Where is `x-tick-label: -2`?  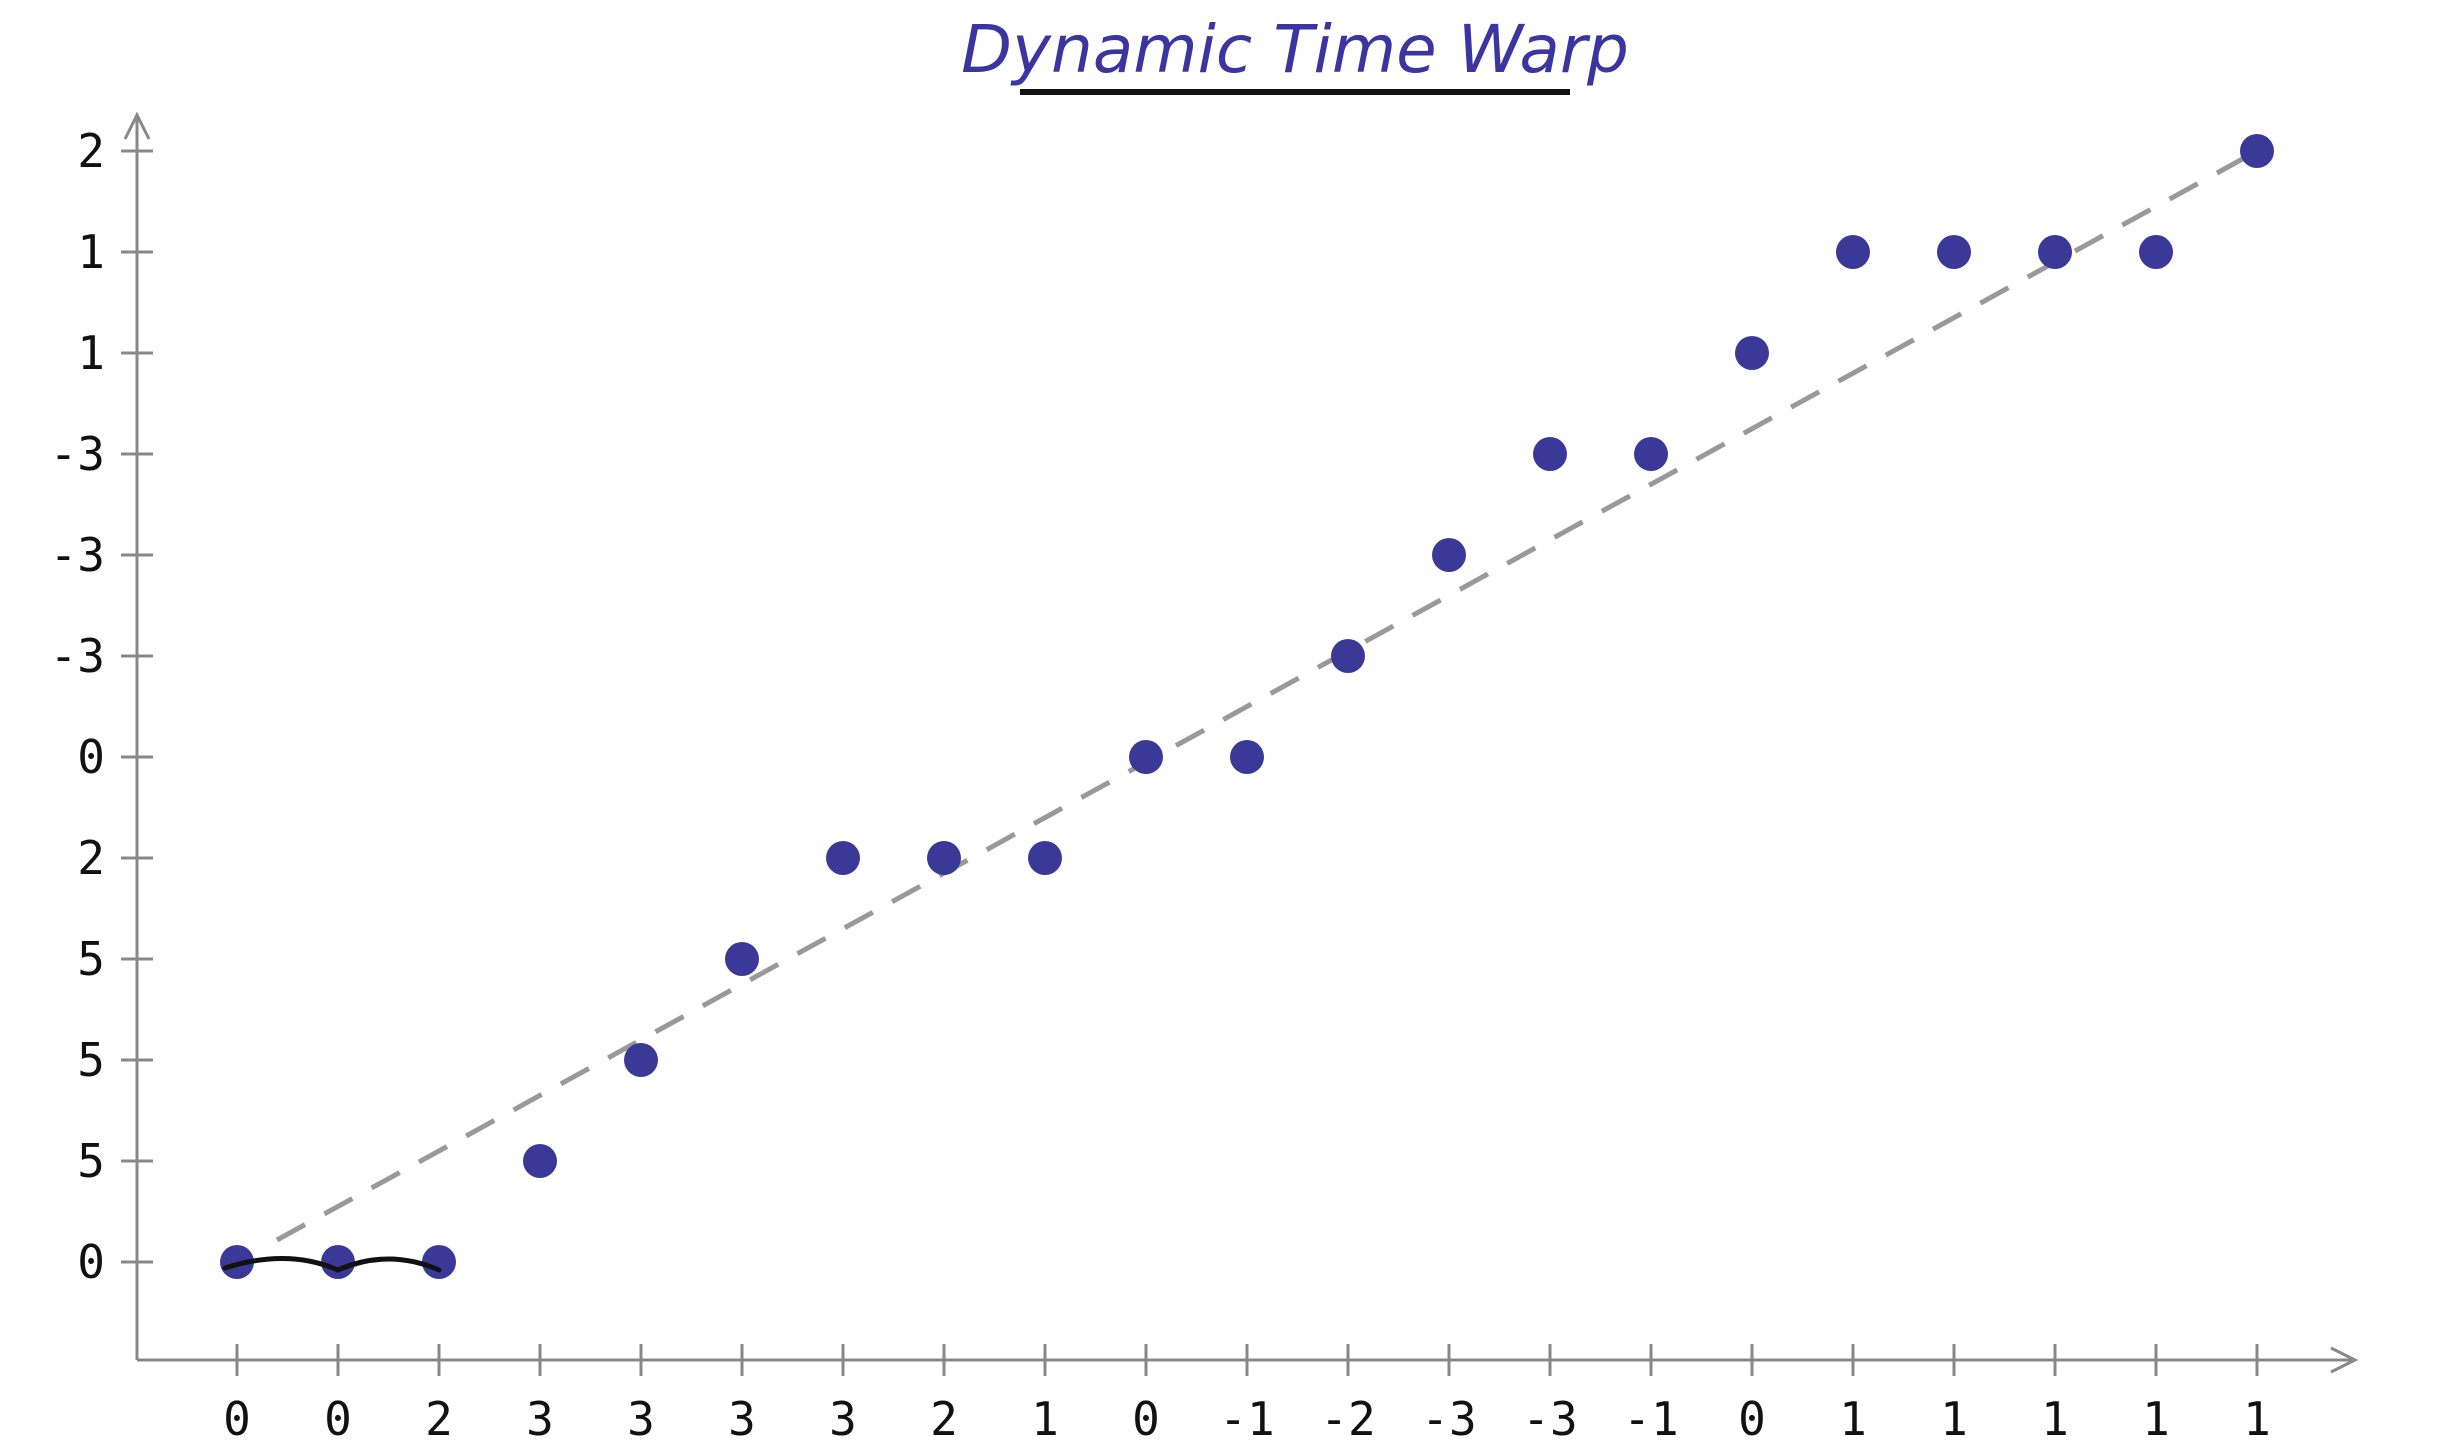
x-tick-label: -2 is located at coordinates (1347, 1419).